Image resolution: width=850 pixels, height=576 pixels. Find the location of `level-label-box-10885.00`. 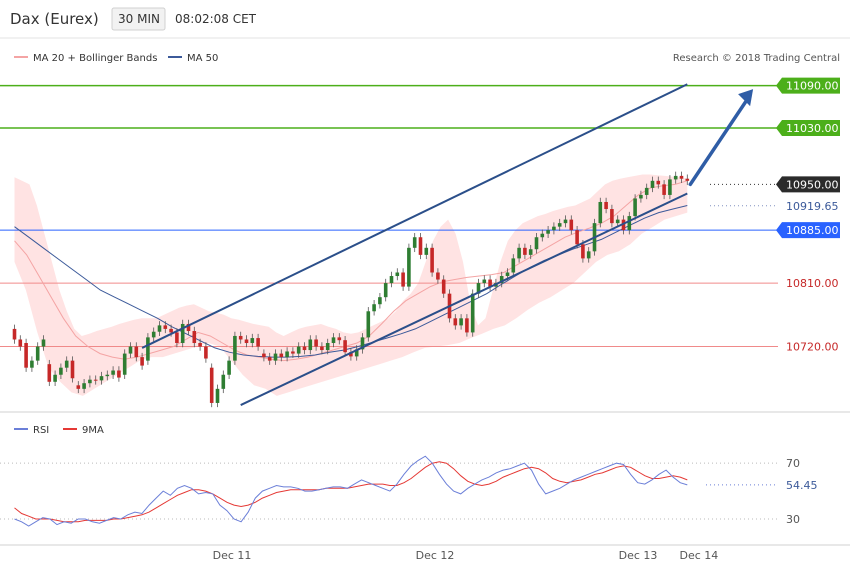

level-label-box-10885.00 is located at coordinates (808, 230).